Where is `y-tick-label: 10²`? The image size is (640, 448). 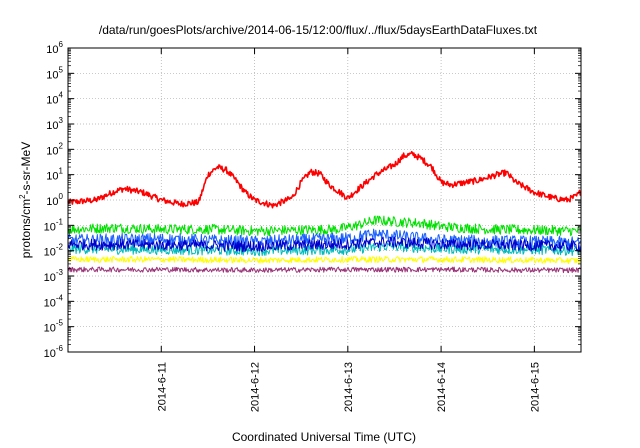
y-tick-label: 10² is located at coordinates (54, 149).